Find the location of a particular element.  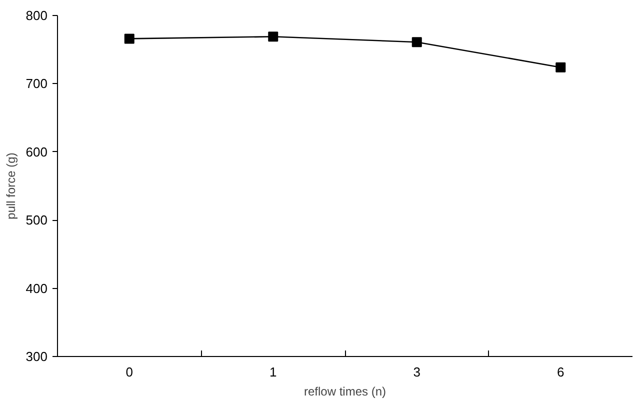

y-tick-label: 400 is located at coordinates (37, 288).